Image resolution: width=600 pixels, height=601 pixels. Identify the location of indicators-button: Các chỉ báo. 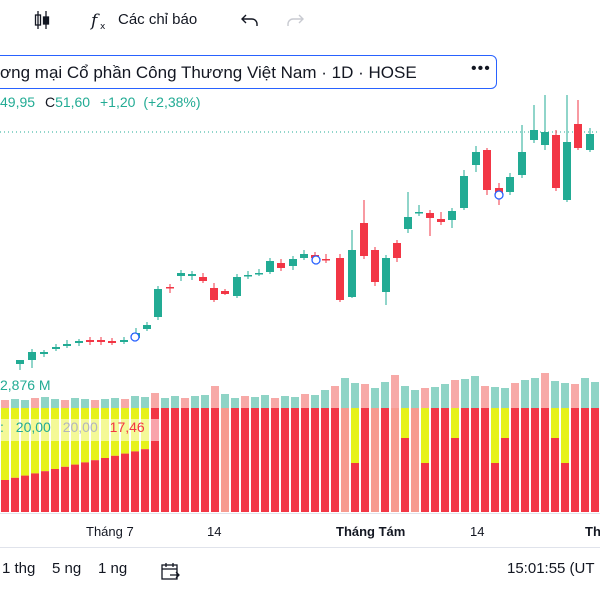
(158, 19).